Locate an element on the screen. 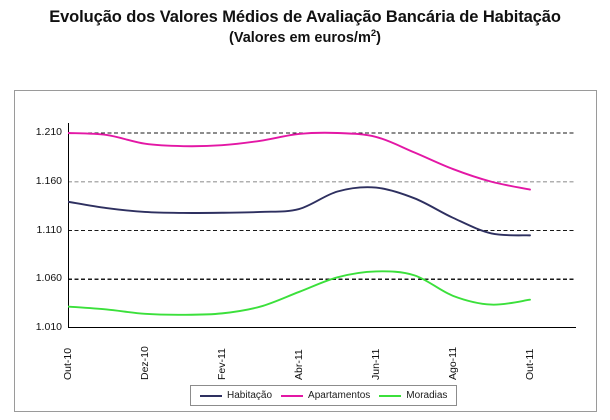 The image size is (610, 420). y-tick-label-1.110: 1.110 is located at coordinates (49, 229).